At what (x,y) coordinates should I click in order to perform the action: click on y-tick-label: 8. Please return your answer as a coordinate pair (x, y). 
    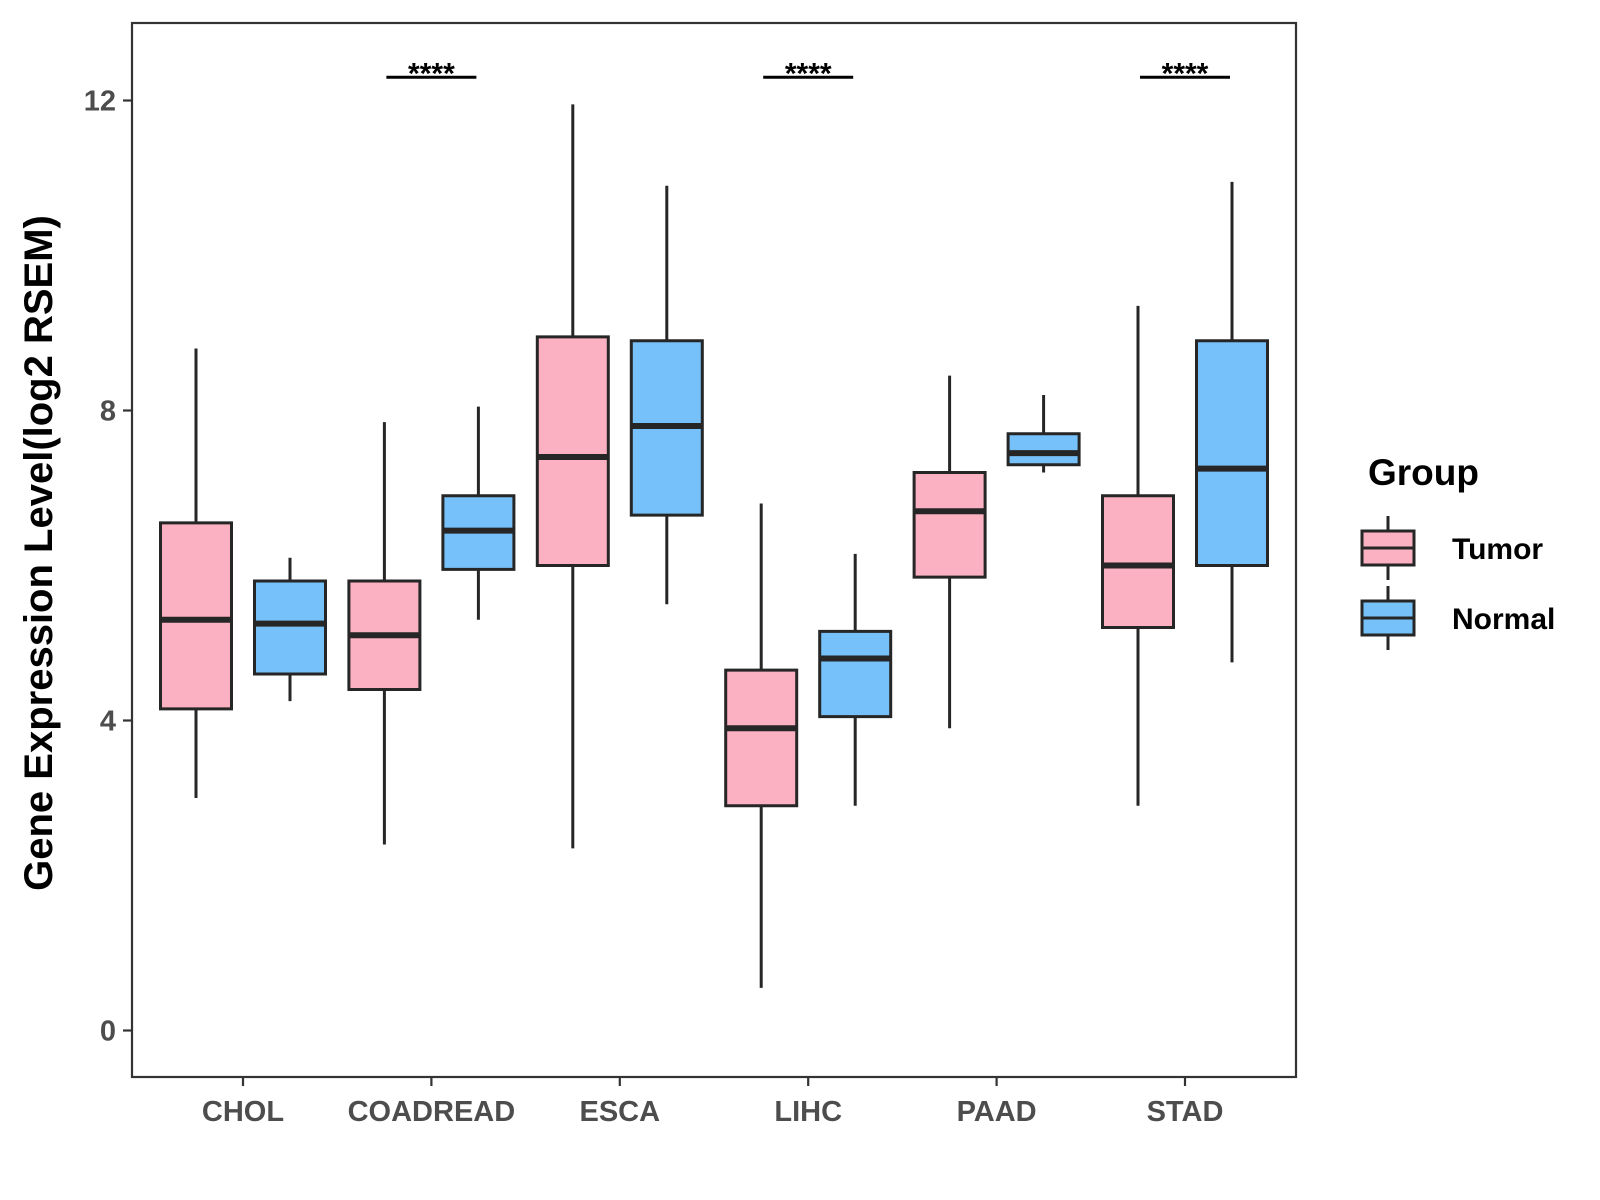
    Looking at the image, I should click on (108, 412).